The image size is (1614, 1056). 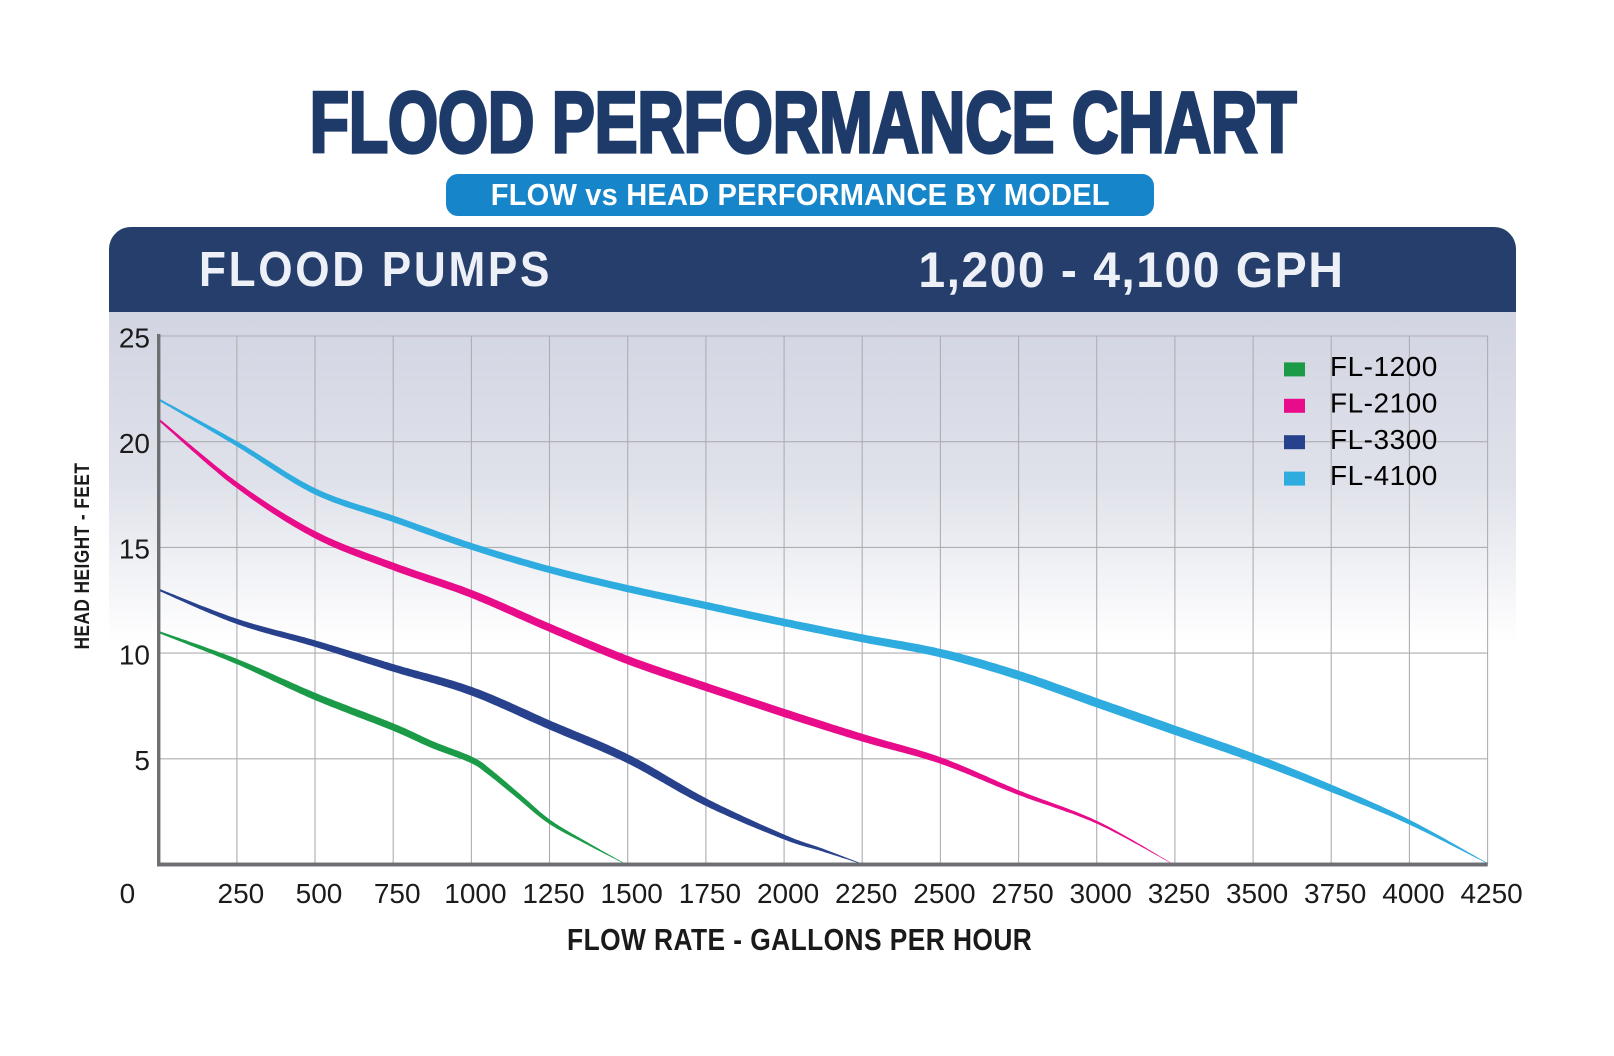 I want to click on svg-text: 4250, so click(x=1491, y=893).